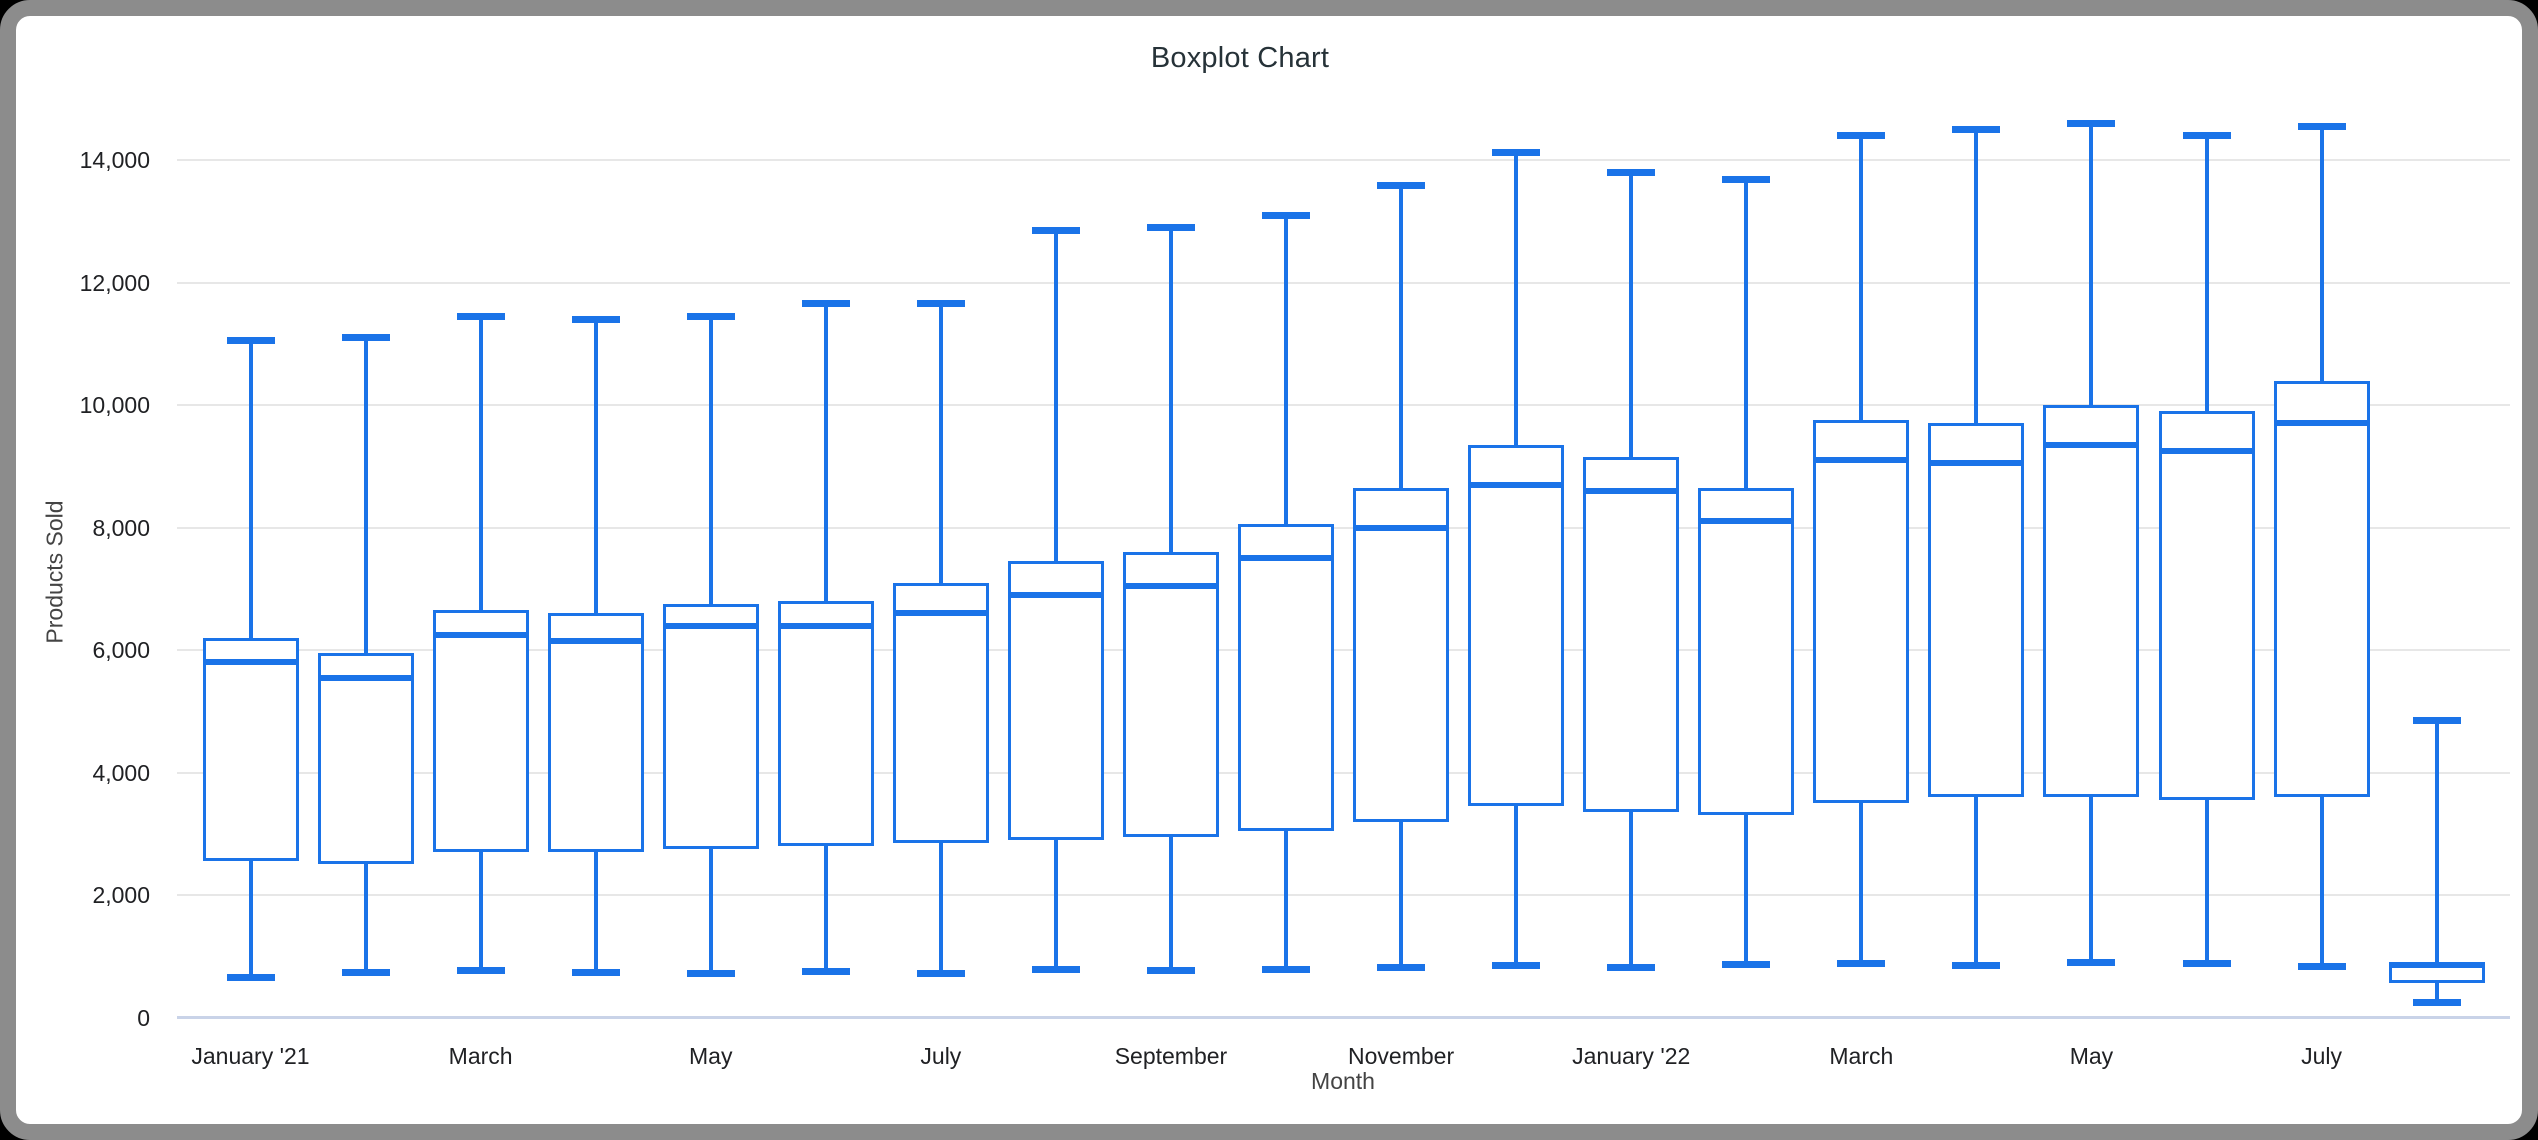 This screenshot has height=1140, width=2538. I want to click on y-tick-label: 4,000, so click(121, 772).